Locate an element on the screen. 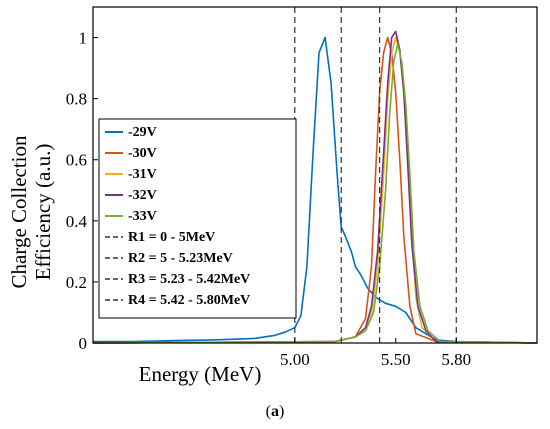 Image resolution: width=550 pixels, height=429 pixels. x-axis-label: Energy (MeV) is located at coordinates (200, 374).